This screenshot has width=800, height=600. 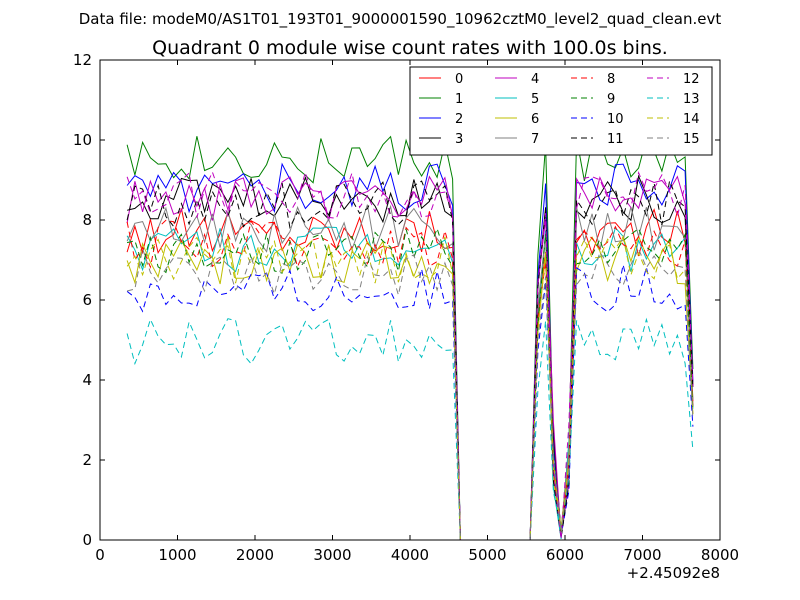 What do you see at coordinates (535, 79) in the screenshot?
I see `legend-label-4: 4` at bounding box center [535, 79].